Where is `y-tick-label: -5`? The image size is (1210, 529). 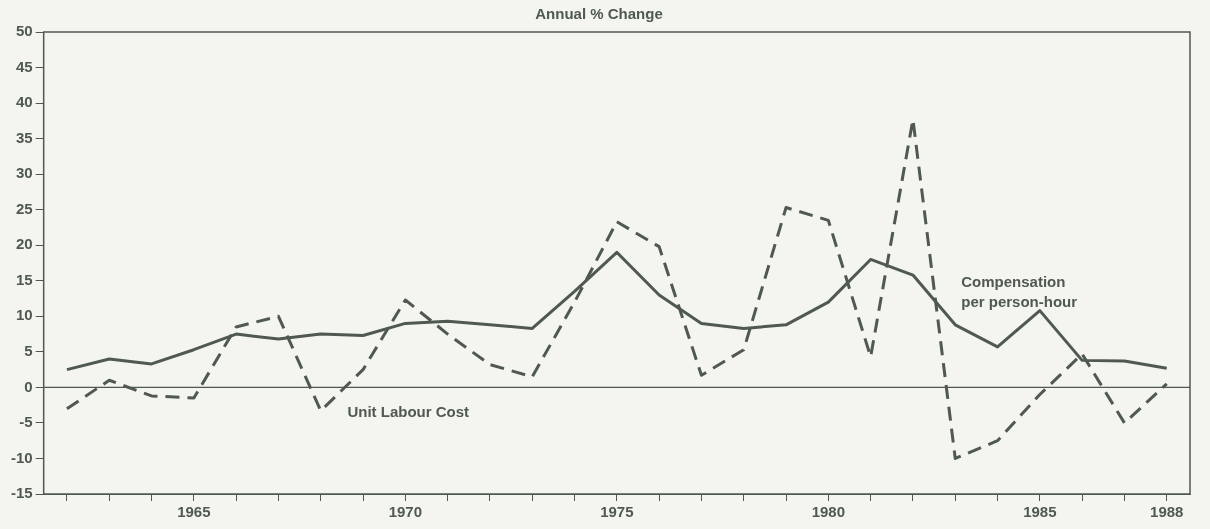
y-tick-label: -5 is located at coordinates (26, 422).